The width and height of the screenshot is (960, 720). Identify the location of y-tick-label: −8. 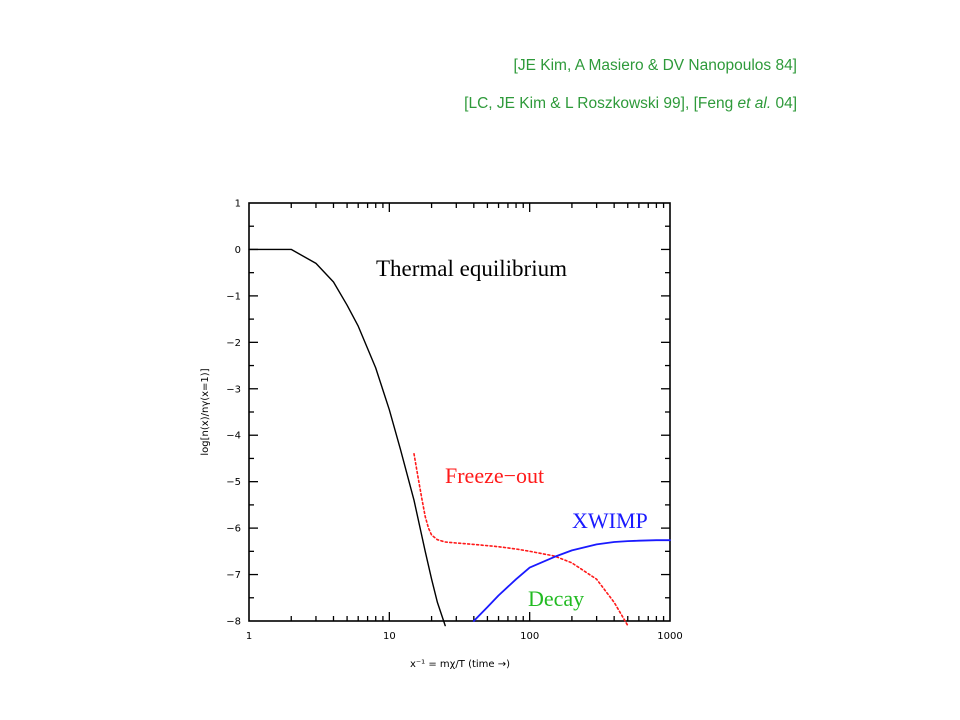
(233, 622).